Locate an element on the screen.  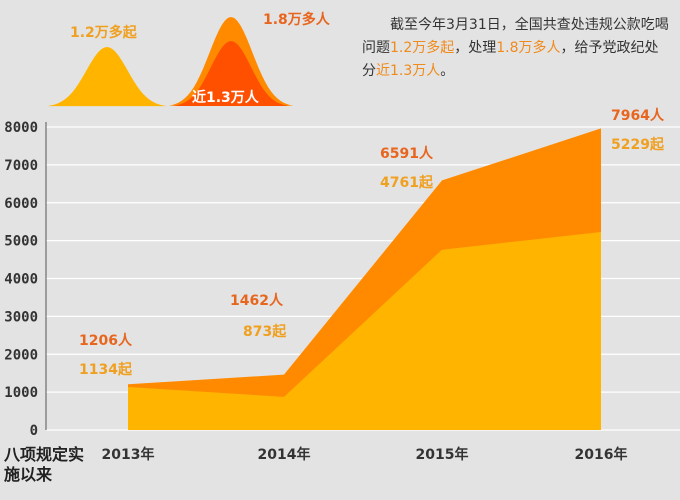
summary-part2: ，处理 is located at coordinates (475, 48).